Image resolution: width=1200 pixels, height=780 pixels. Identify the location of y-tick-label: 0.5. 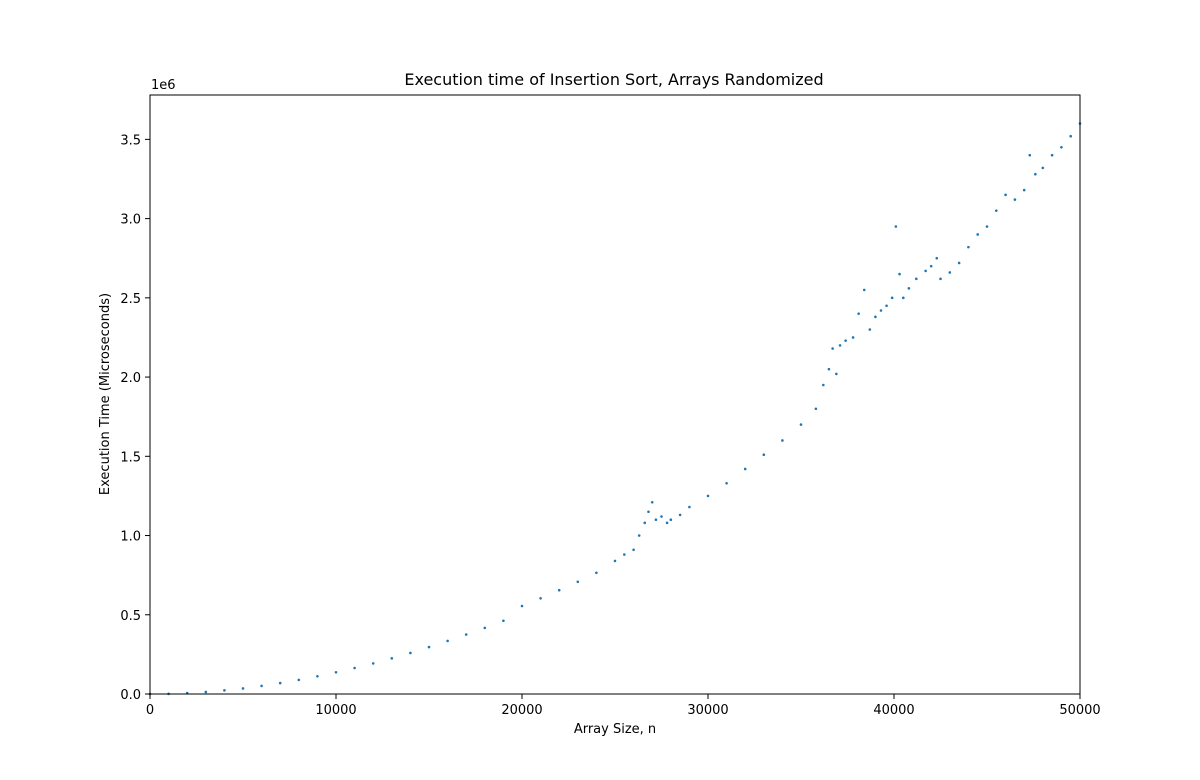
(130, 616).